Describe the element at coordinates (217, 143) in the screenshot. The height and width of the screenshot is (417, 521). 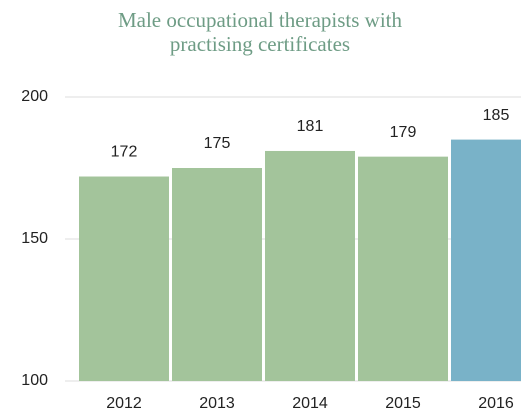
I see `value-label: 175` at that location.